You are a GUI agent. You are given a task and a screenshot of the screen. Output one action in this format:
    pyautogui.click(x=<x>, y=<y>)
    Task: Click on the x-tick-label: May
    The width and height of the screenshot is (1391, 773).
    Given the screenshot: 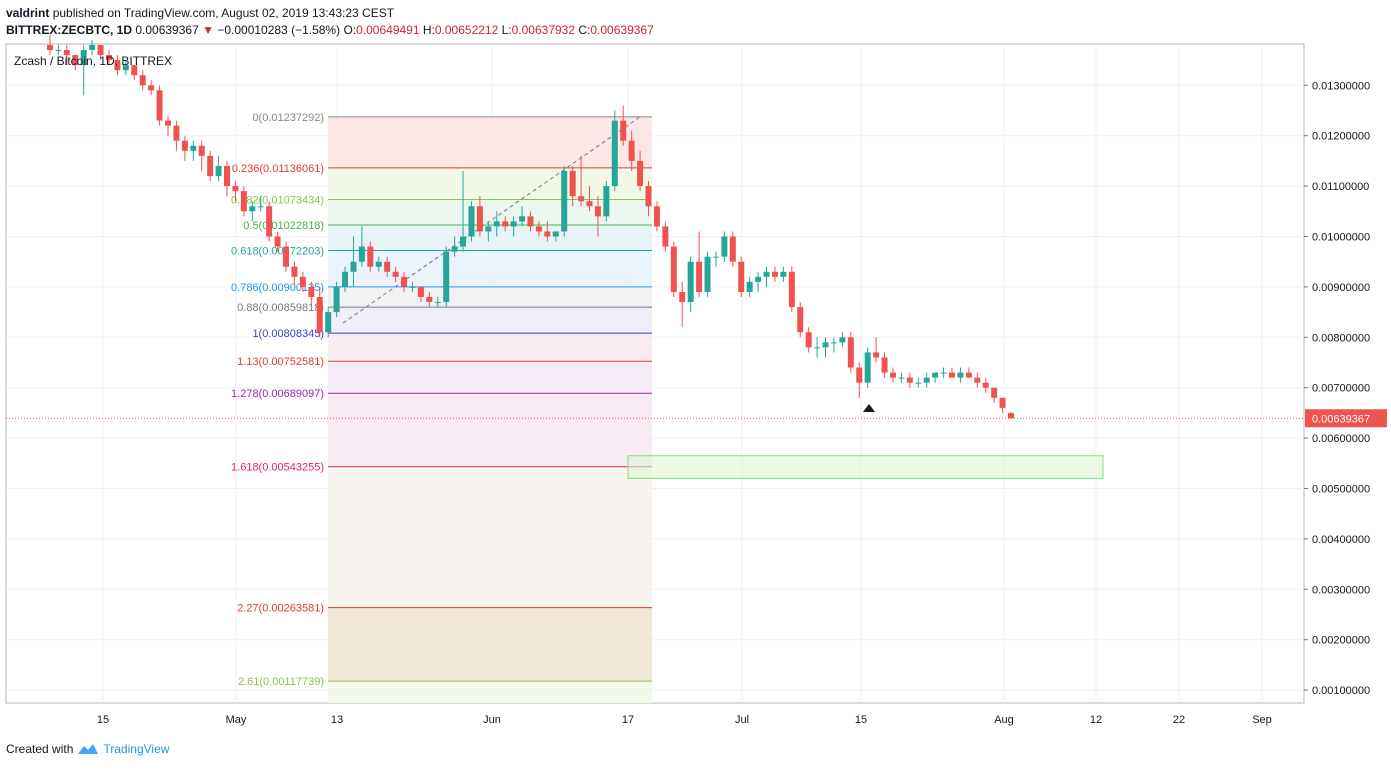 What is the action you would take?
    pyautogui.click(x=236, y=720)
    